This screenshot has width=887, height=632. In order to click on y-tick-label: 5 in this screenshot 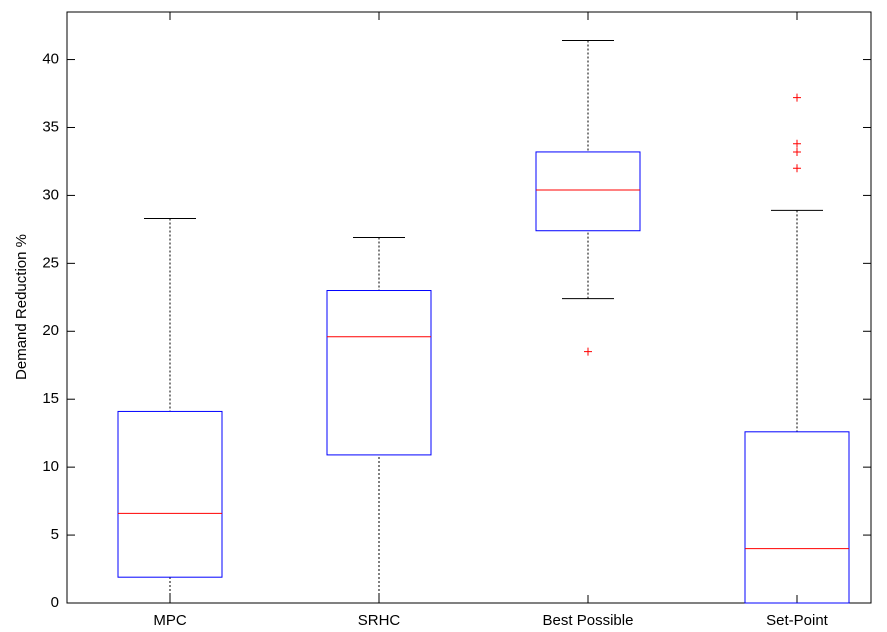, I will do `click(55, 534)`.